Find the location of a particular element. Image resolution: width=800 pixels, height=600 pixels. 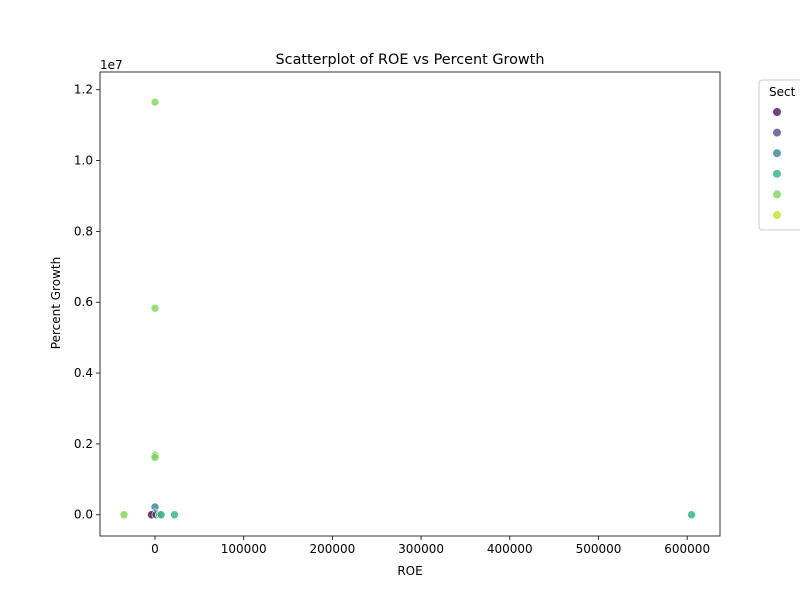

y-axis-label: Percent Growth is located at coordinates (56, 303).